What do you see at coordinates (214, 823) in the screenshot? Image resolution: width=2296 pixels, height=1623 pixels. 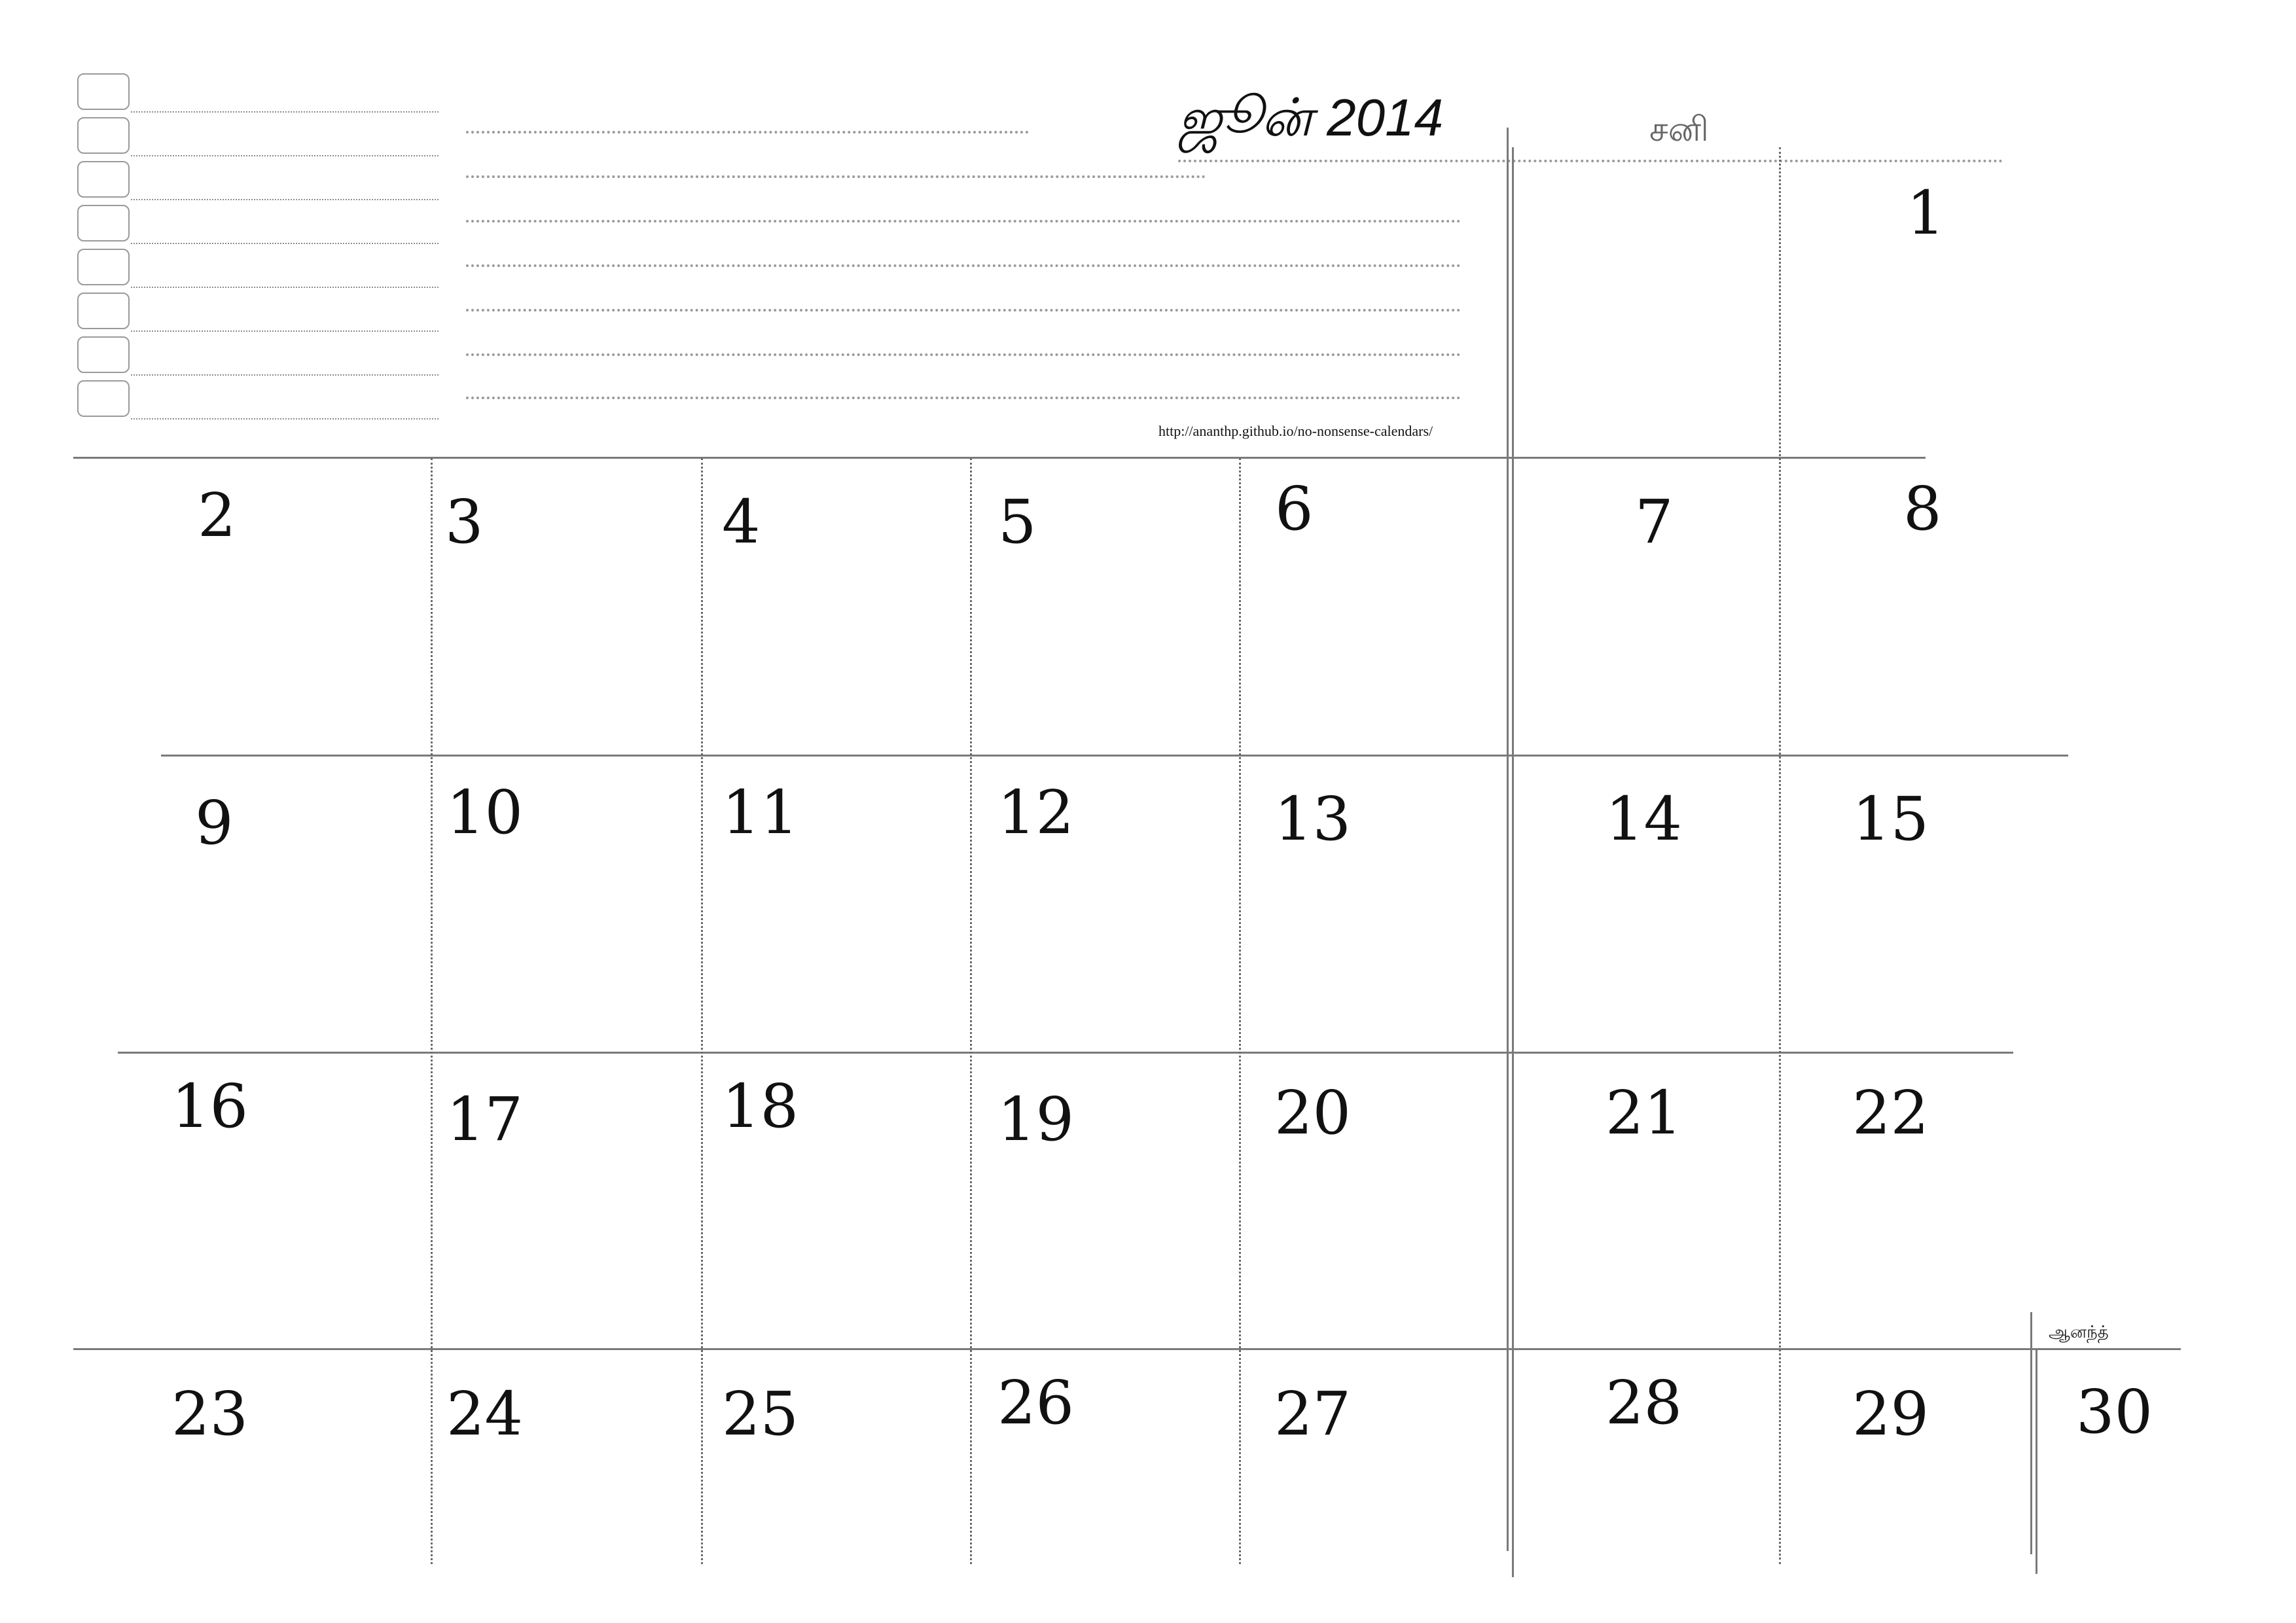 I see `day-number: 9` at bounding box center [214, 823].